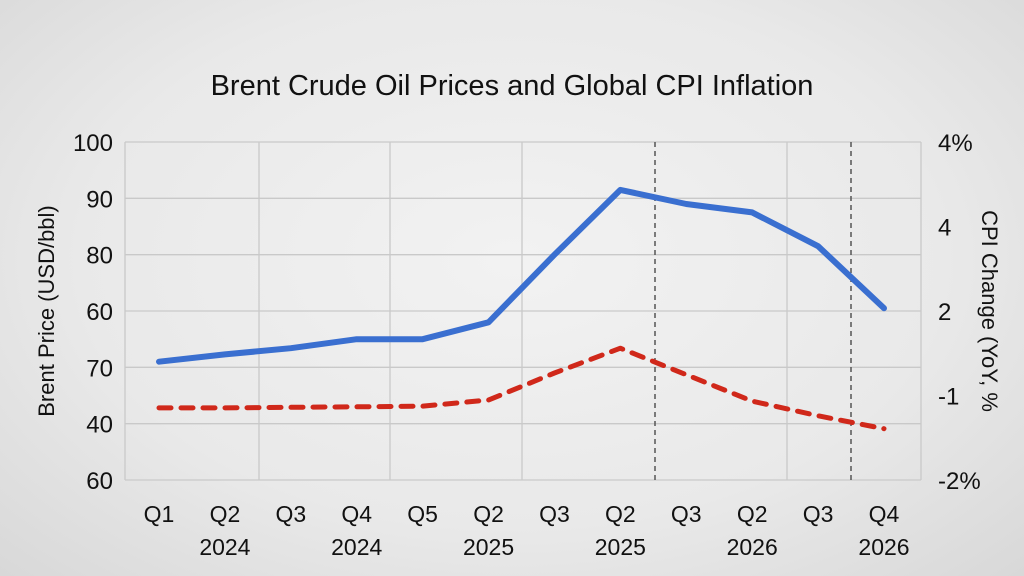 Image resolution: width=1024 pixels, height=576 pixels. I want to click on y2-tick-label: -2%, so click(959, 481).